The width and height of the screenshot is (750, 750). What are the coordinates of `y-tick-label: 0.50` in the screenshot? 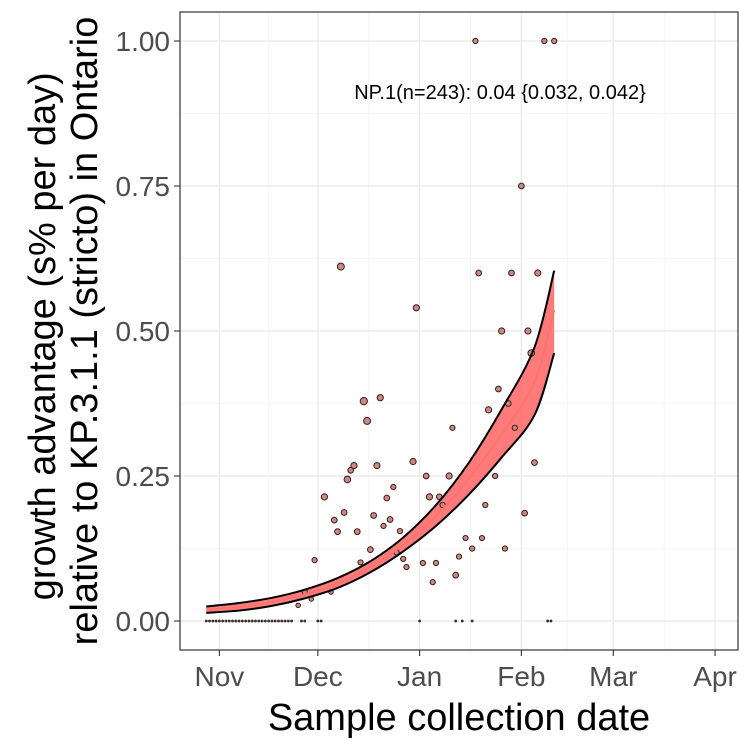 It's located at (143, 331).